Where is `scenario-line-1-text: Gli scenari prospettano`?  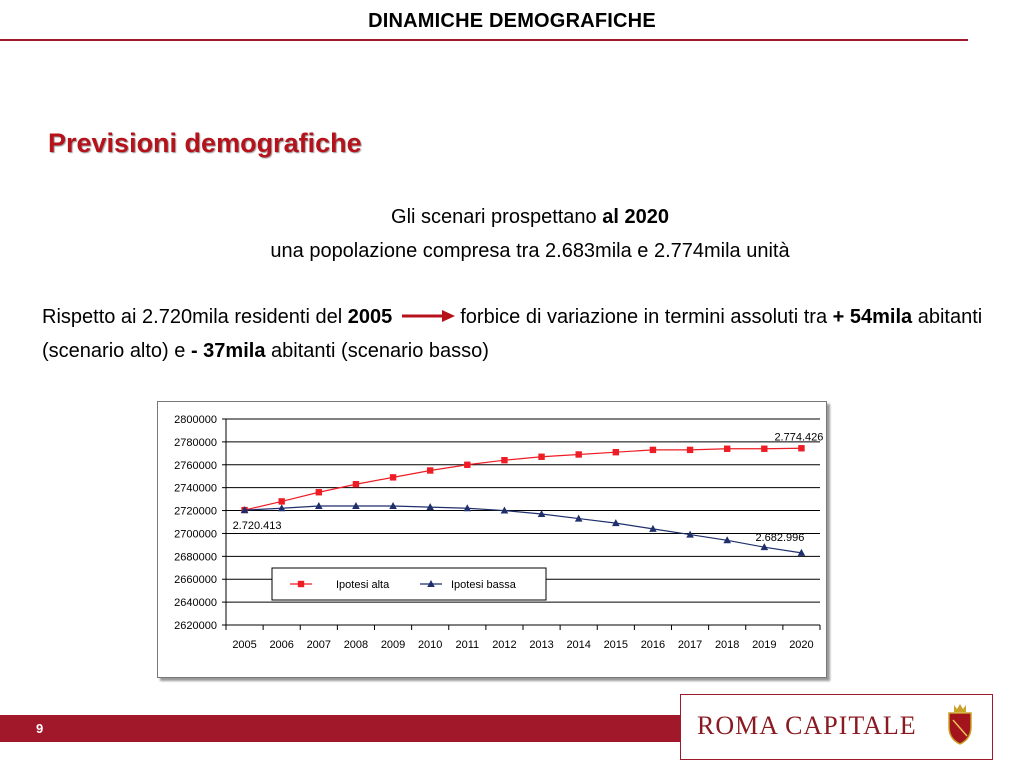
scenario-line-1-text: Gli scenari prospettano is located at coordinates (497, 217).